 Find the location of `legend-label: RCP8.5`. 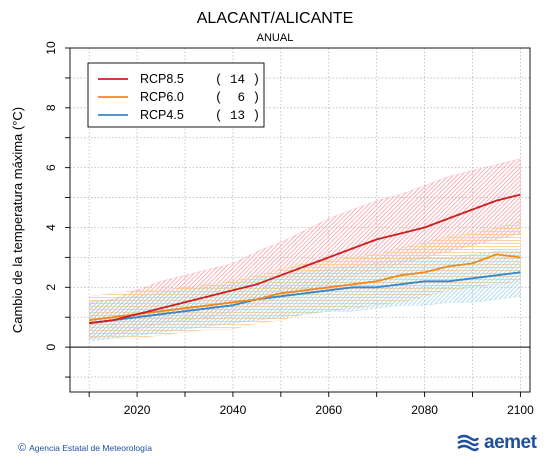

legend-label: RCP8.5 is located at coordinates (162, 79).